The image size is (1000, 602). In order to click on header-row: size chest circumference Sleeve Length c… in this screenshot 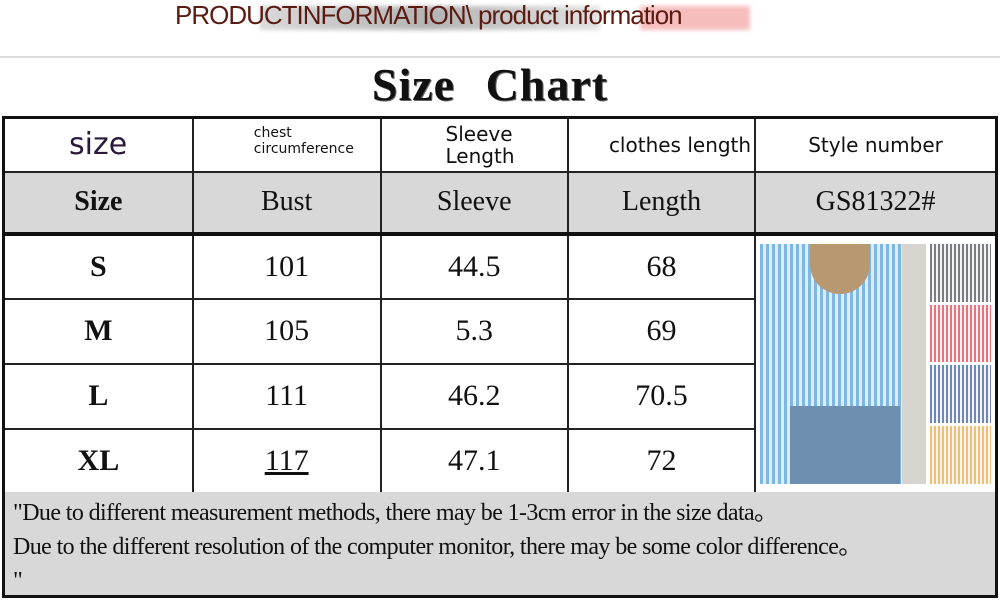, I will do `click(500, 144)`.